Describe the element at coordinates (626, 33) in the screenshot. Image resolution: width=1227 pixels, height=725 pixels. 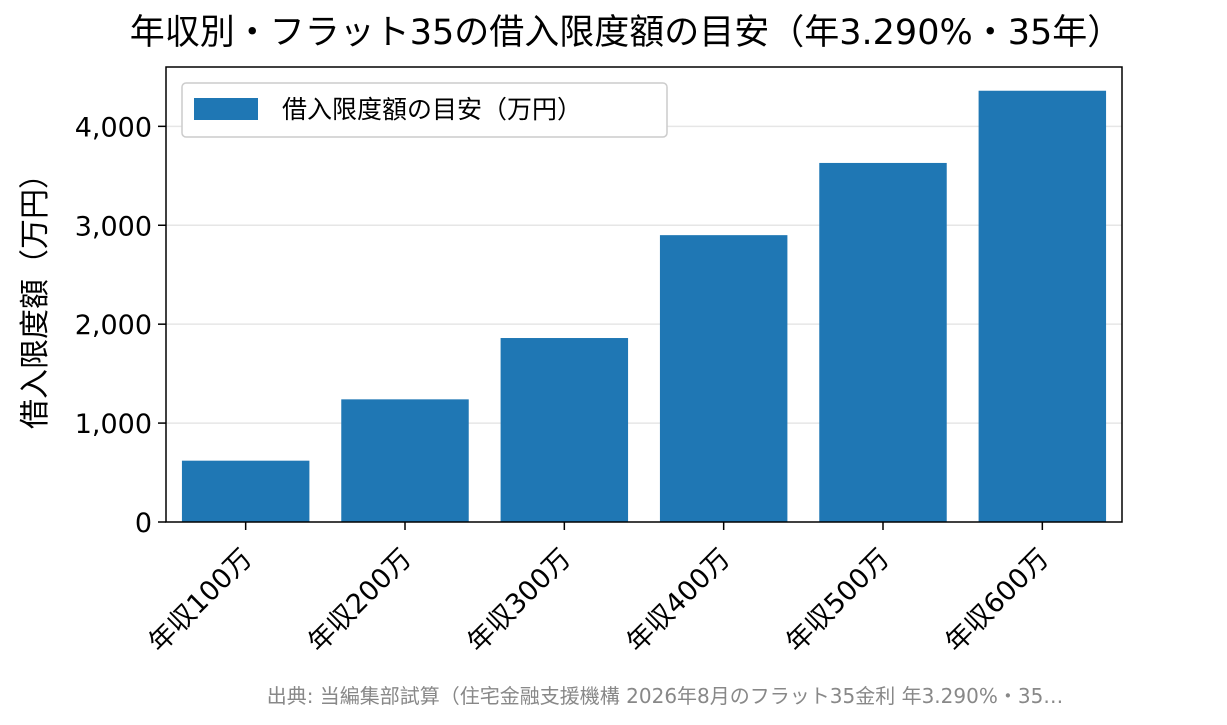
I see `chart-title: 年収別・フラット35の借入限度額の目安（年3.290%・35年）` at that location.